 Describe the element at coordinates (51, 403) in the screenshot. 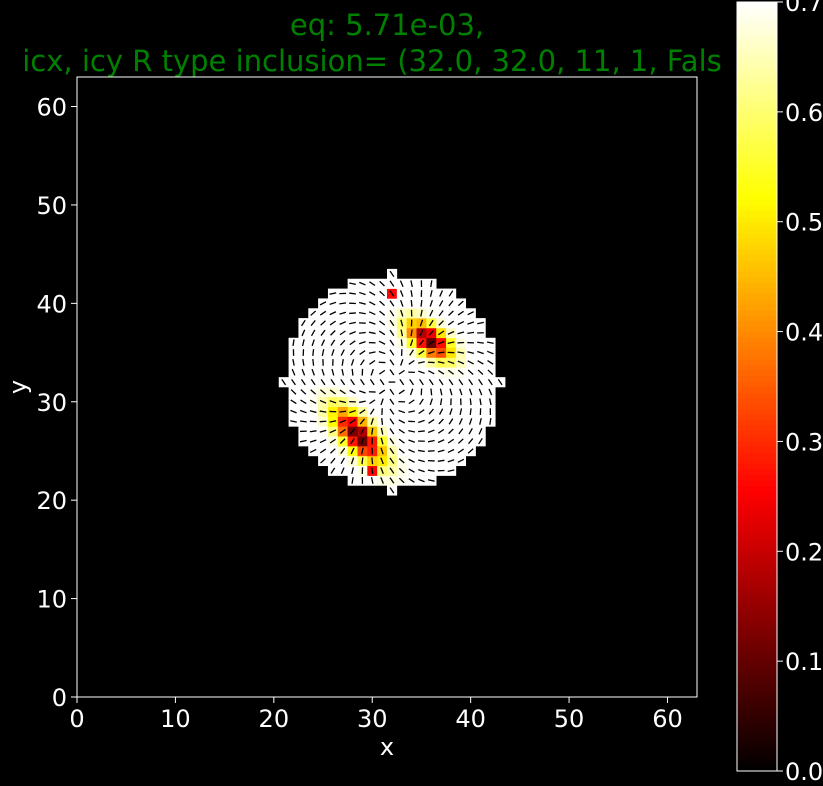

I see `y-tick-label: 30` at that location.